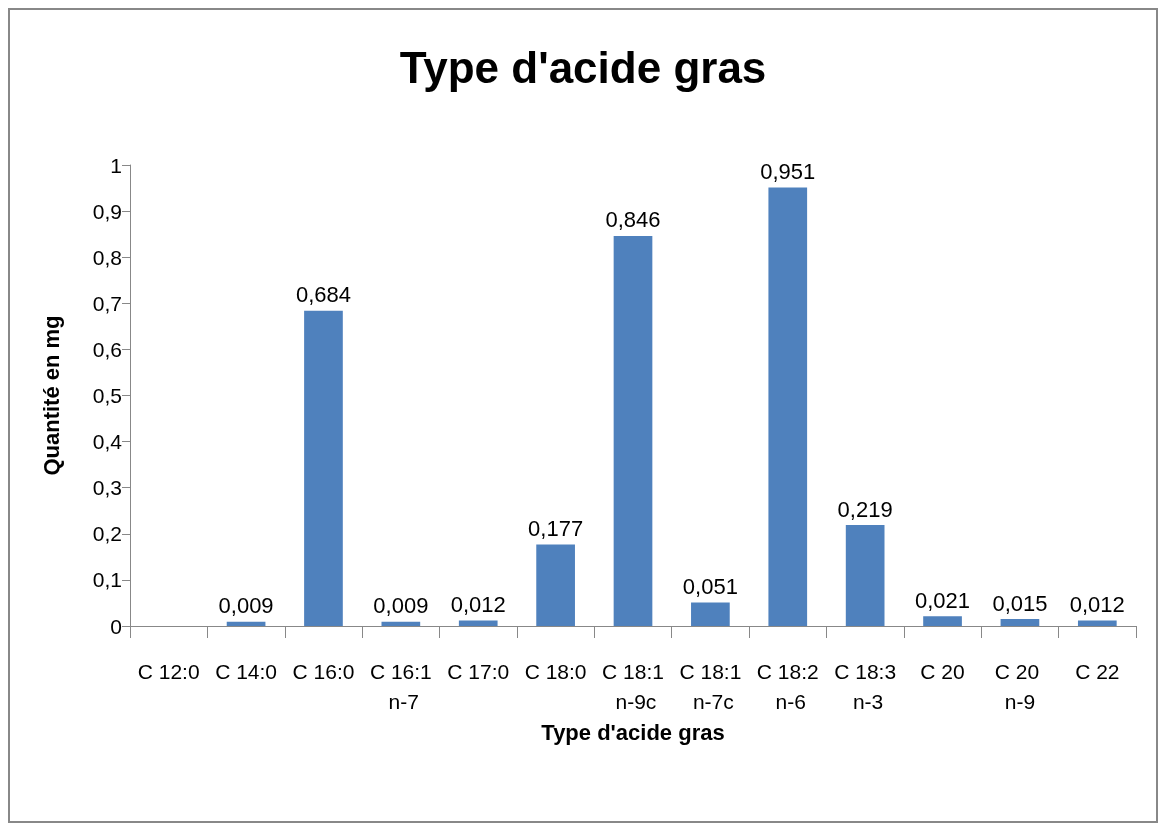 Image resolution: width=1170 pixels, height=835 pixels. Describe the element at coordinates (633, 732) in the screenshot. I see `x-axis-title: Type d'acide gras` at that location.